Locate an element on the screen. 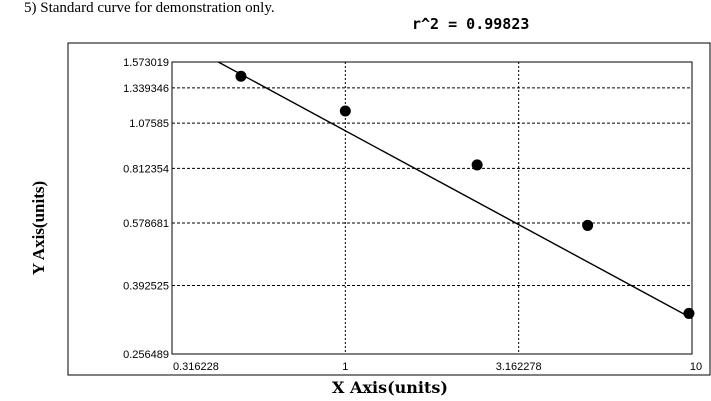 The image size is (711, 401). y-axis-label: Y Axis(units) is located at coordinates (38, 228).